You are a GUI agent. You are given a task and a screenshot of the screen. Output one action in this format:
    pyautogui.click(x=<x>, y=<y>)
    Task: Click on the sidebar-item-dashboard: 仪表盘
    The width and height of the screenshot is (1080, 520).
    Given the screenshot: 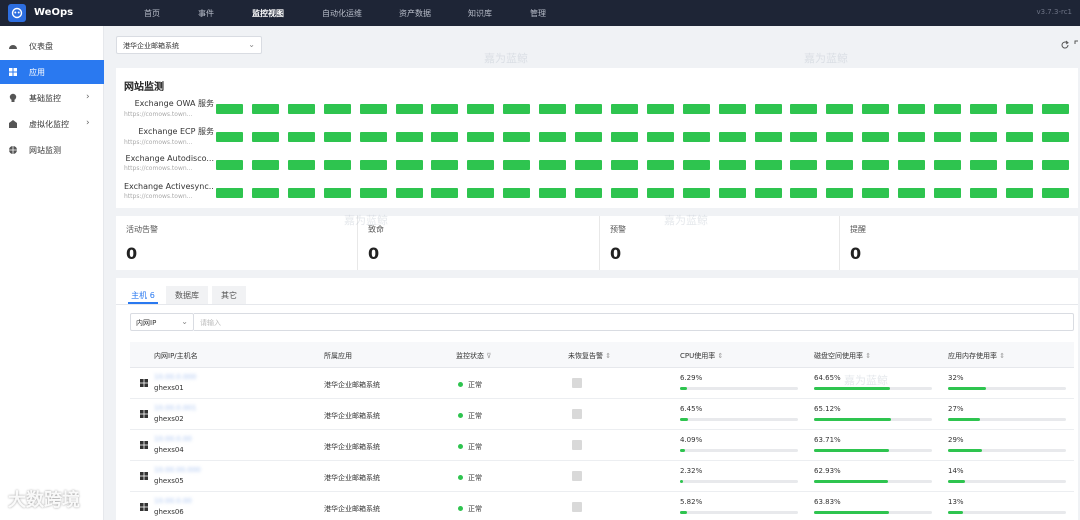 What is the action you would take?
    pyautogui.click(x=52, y=46)
    